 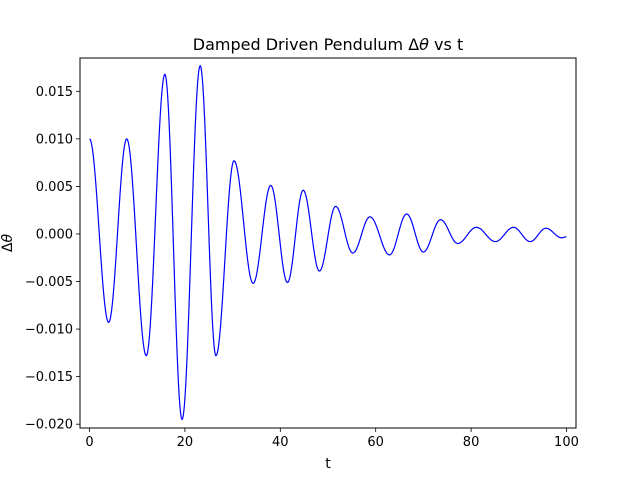 What do you see at coordinates (566, 442) in the screenshot?
I see `x-tick-label: 100` at bounding box center [566, 442].